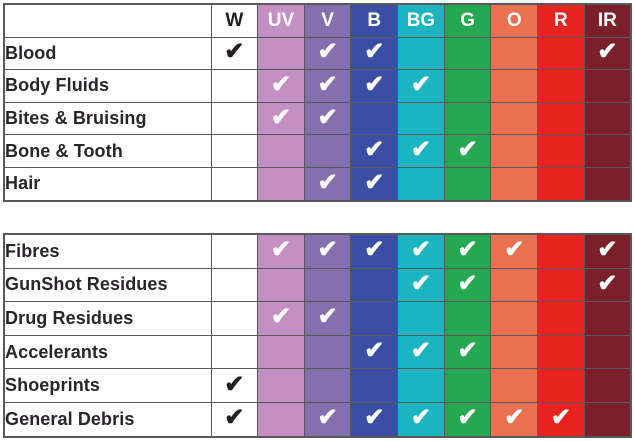 The image size is (635, 441). I want to click on row-label-cell: GunShot Residues, so click(107, 285).